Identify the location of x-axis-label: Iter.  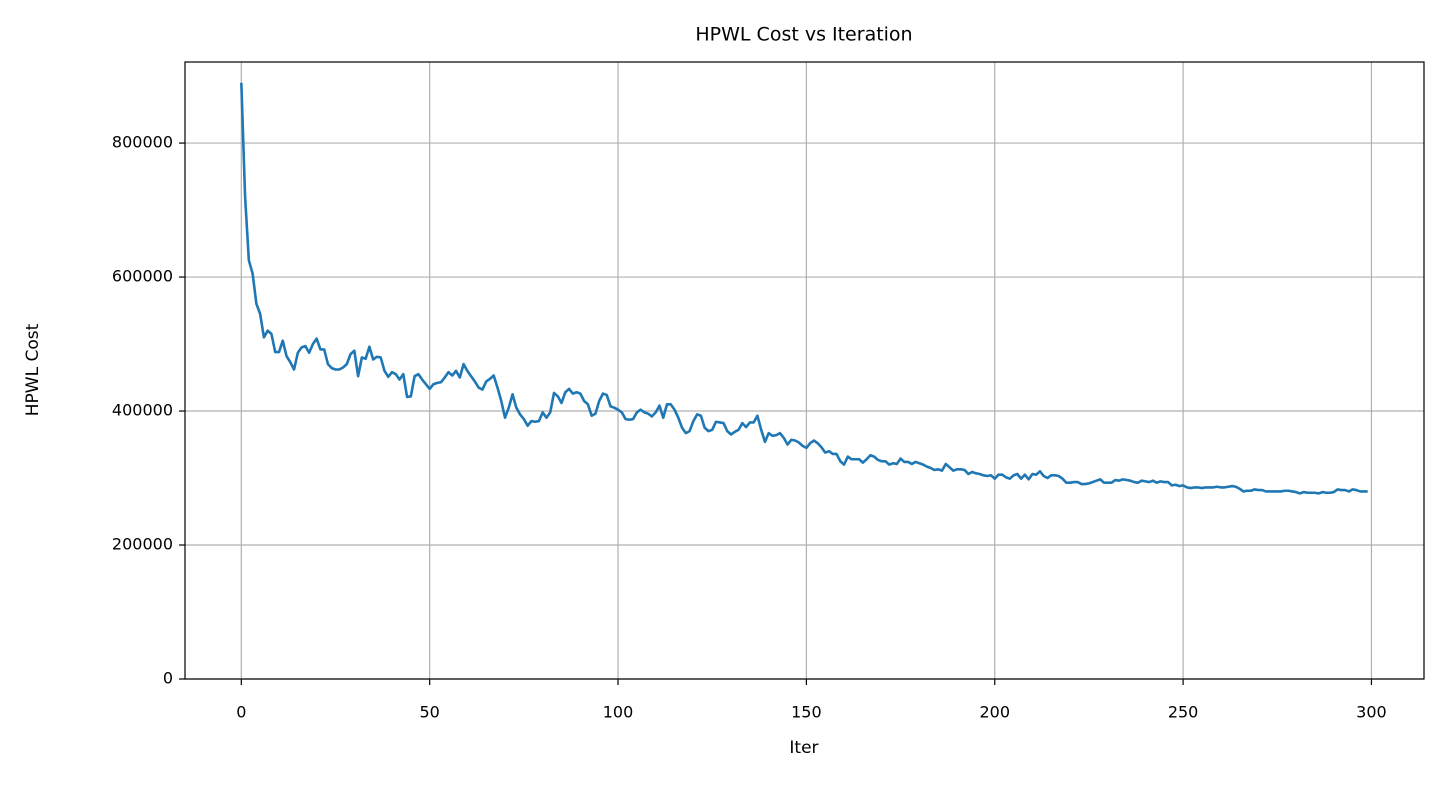
(803, 748).